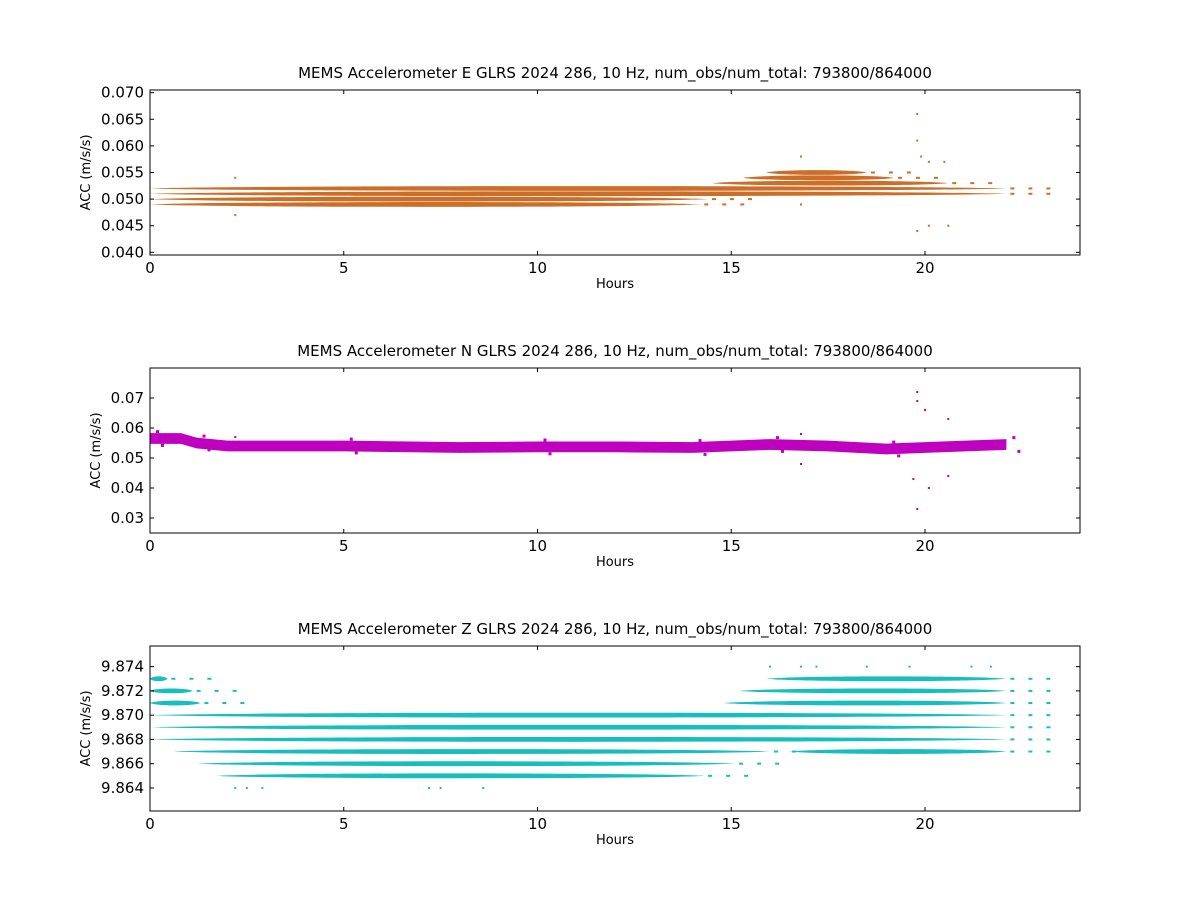 Image resolution: width=1200 pixels, height=900 pixels. What do you see at coordinates (122, 226) in the screenshot?
I see `y-tick-label: 0.045` at bounding box center [122, 226].